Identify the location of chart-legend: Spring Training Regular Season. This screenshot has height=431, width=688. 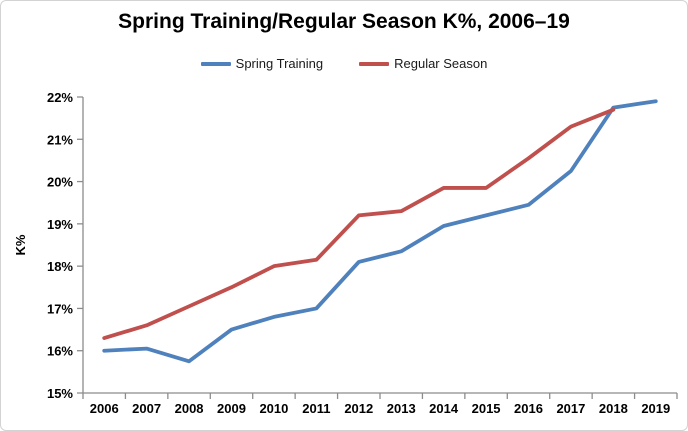
(344, 63).